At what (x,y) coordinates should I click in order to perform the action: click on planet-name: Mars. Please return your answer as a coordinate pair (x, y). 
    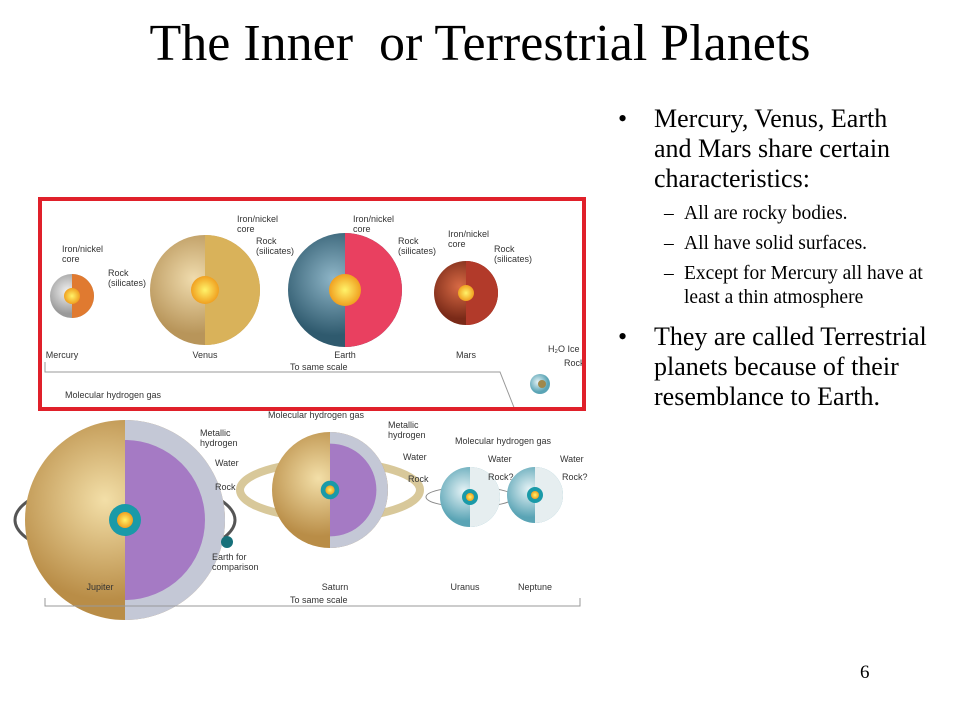
    Looking at the image, I should click on (466, 355).